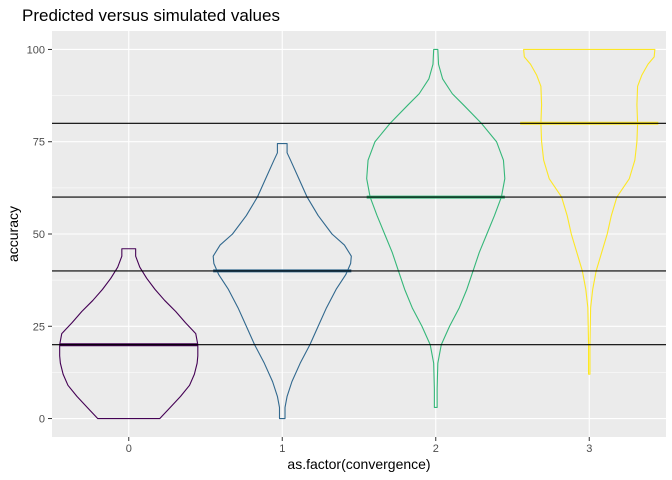 This screenshot has width=672, height=480. I want to click on x-axis-title: as.factor(convergence), so click(358, 464).